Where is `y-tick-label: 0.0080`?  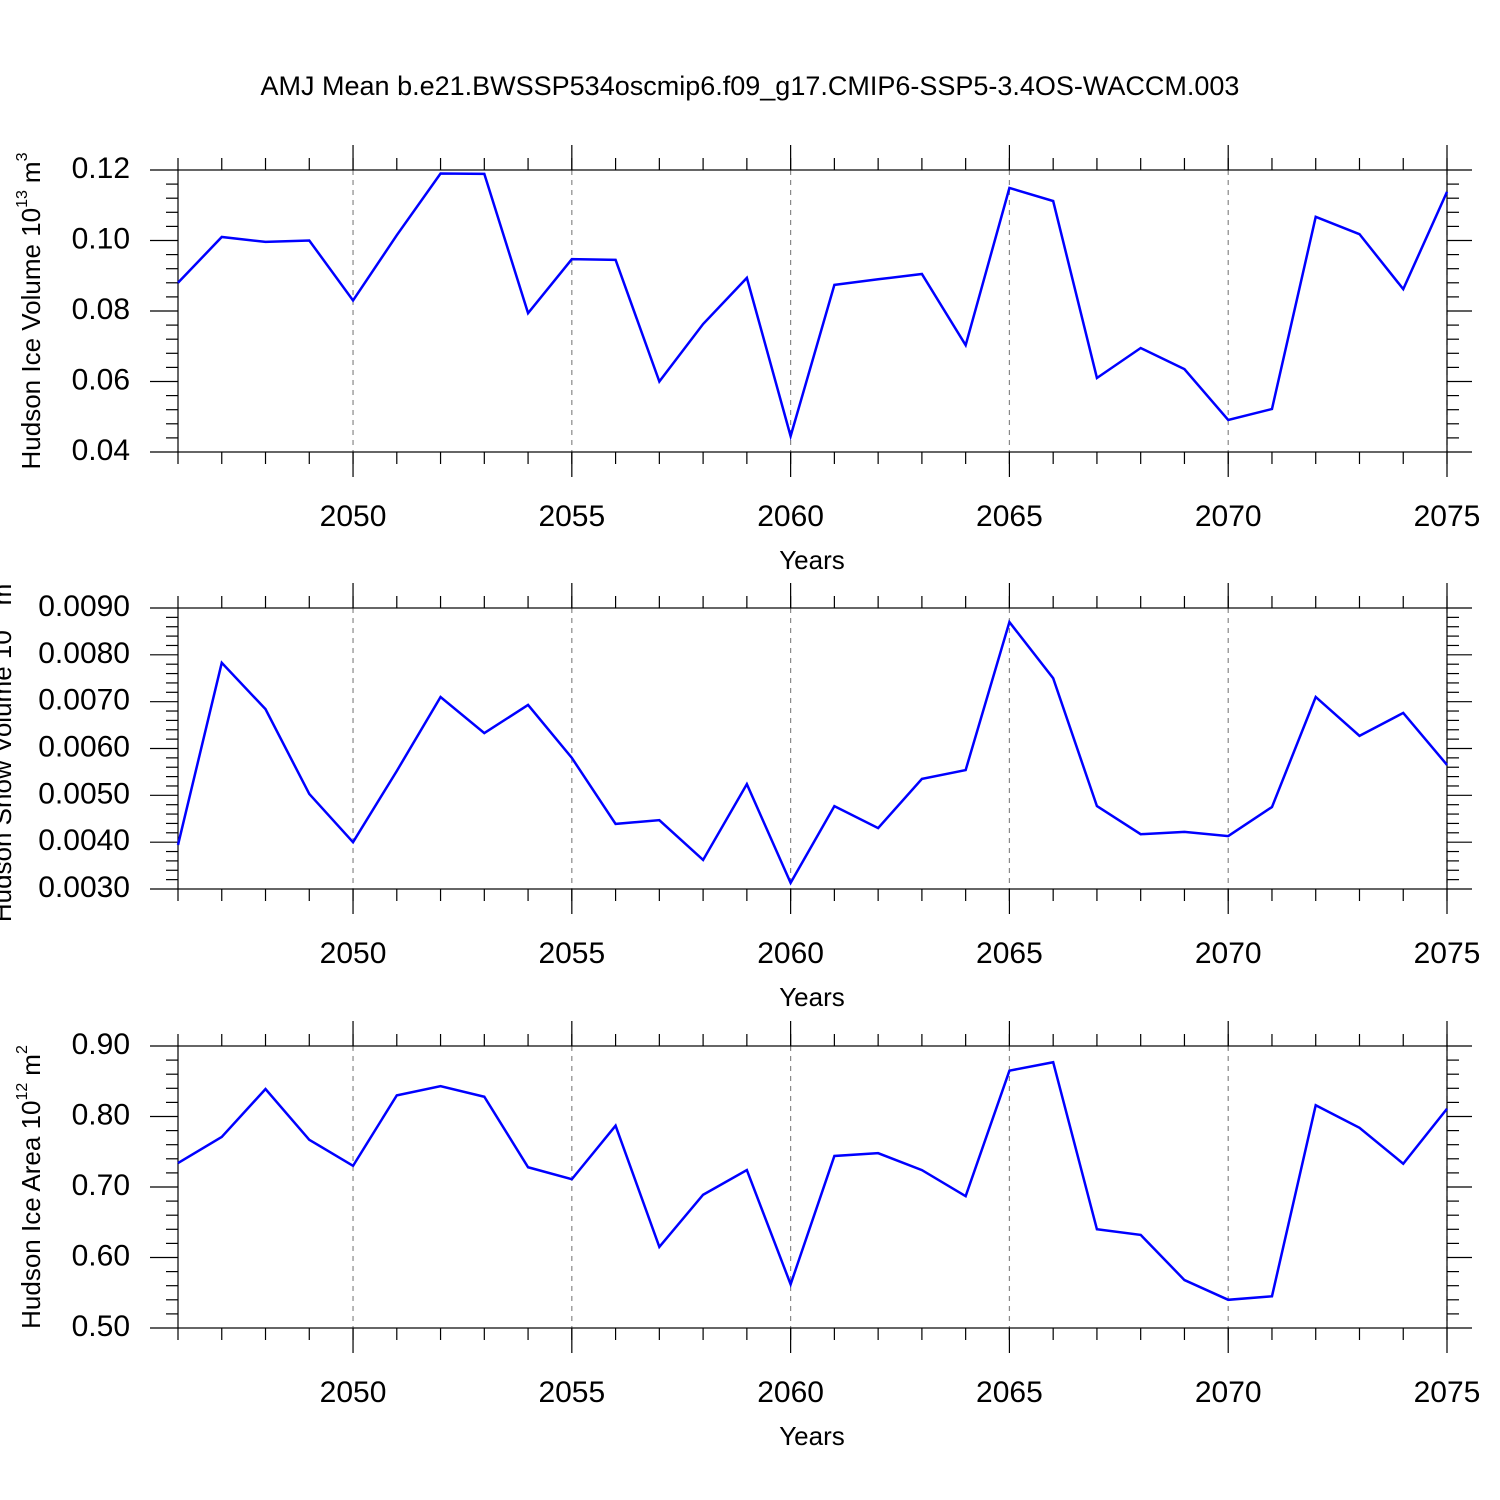 y-tick-label: 0.0080 is located at coordinates (84, 653).